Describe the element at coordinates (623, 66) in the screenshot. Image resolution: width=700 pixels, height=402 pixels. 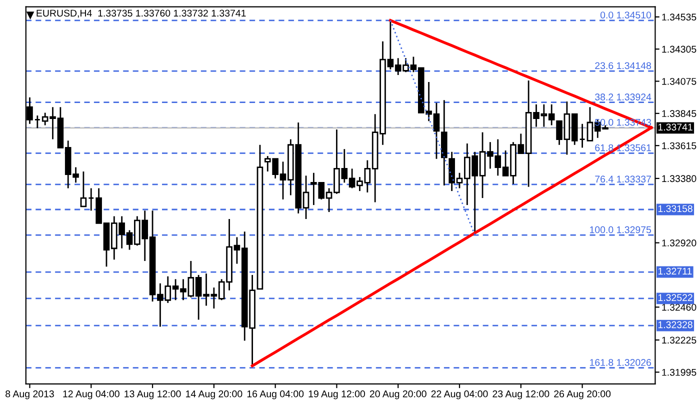
I see `annotation: 23.6 1.34148` at that location.